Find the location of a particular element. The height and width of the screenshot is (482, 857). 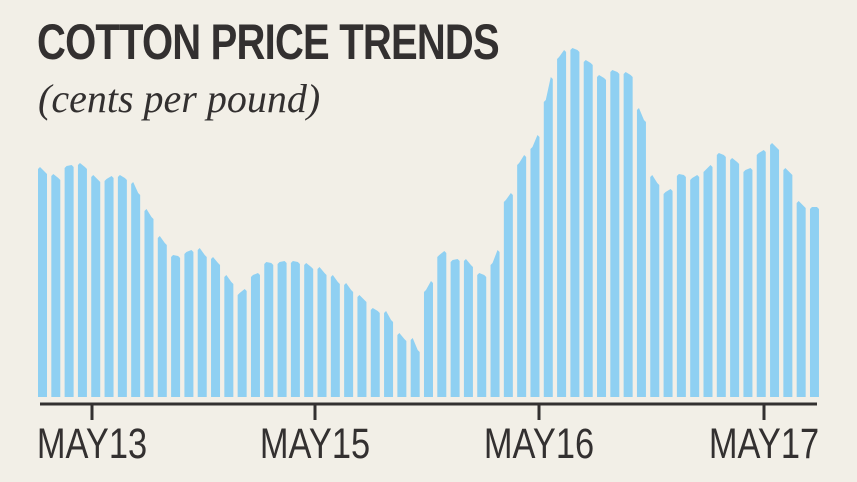

x-tick-label-may13: MAY13 is located at coordinates (92, 444).